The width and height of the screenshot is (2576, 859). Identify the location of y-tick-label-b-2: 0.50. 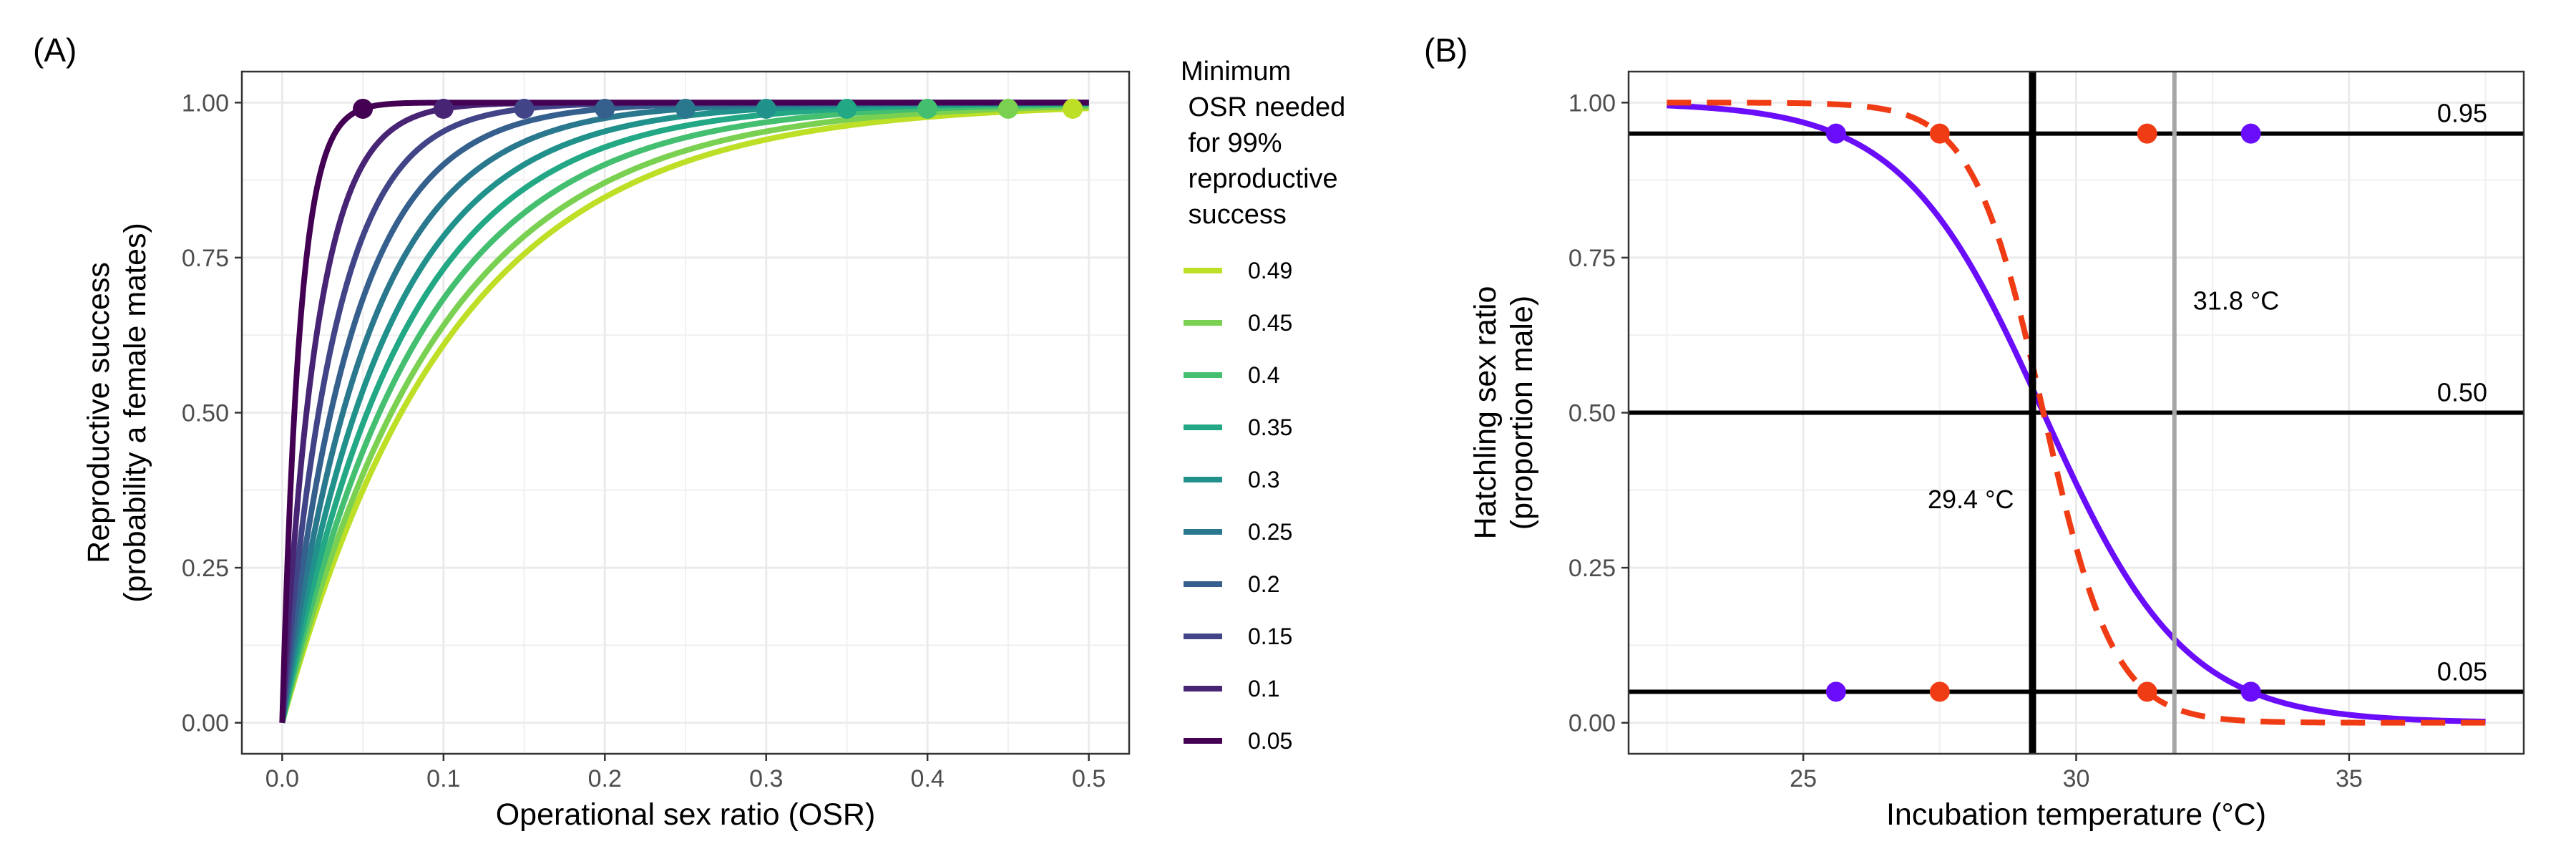
(1592, 413).